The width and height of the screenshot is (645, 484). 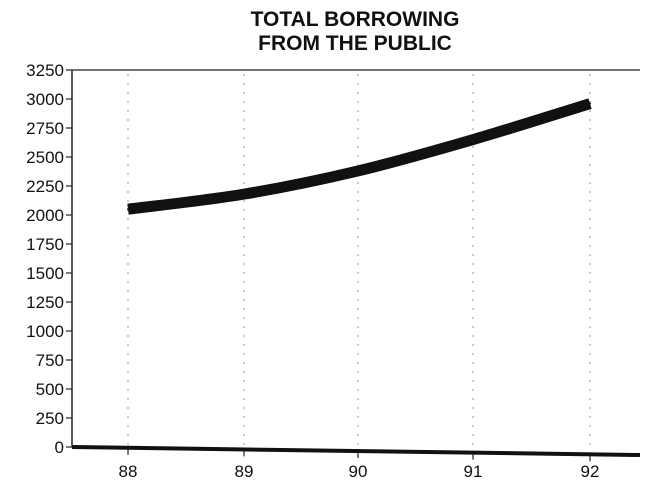 I want to click on y-tick-label-3000: 3000, so click(x=45, y=99).